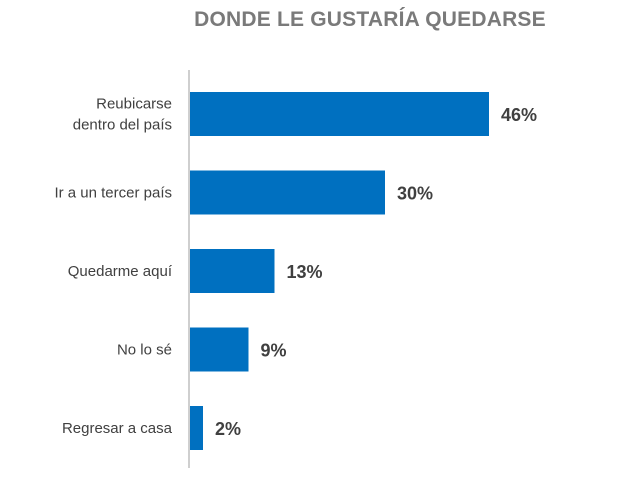 Image resolution: width=640 pixels, height=486 pixels. Describe the element at coordinates (519, 115) in the screenshot. I see `data-label: 46%` at that location.